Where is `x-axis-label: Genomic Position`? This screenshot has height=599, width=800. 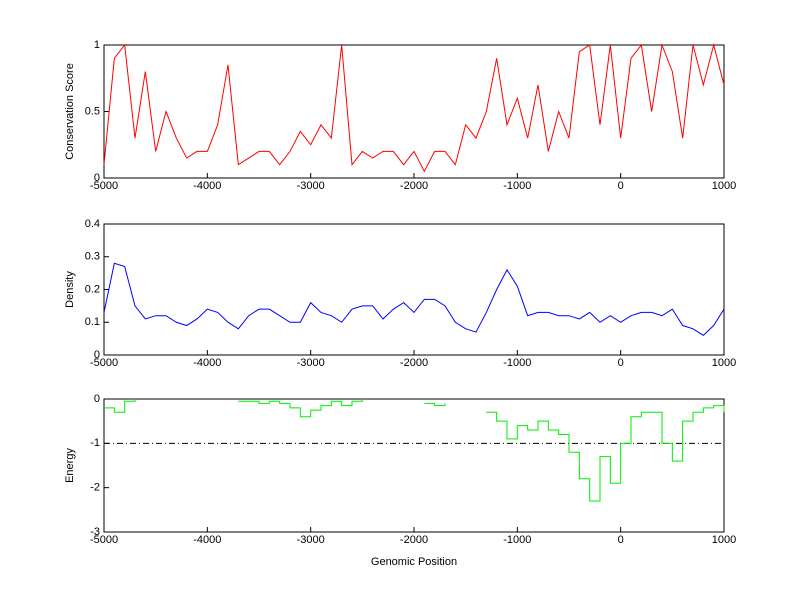 x-axis-label: Genomic Position is located at coordinates (414, 562).